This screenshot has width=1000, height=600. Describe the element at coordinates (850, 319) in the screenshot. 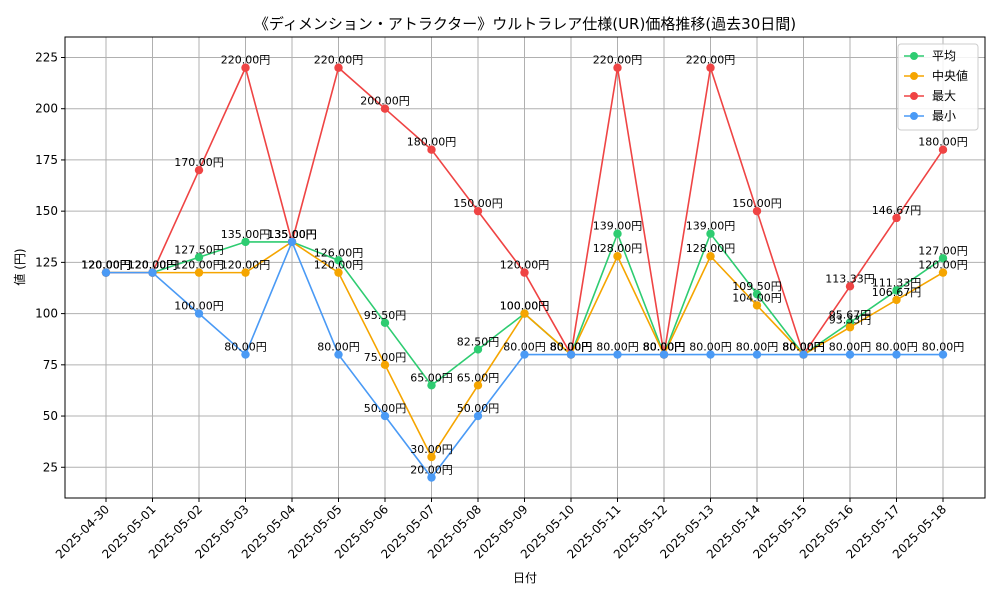

I see `data-label: 93.33円` at that location.